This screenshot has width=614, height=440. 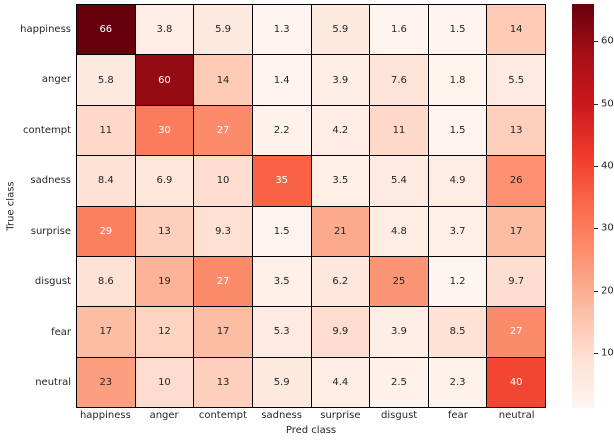 I want to click on cell-value: 9.7, so click(x=516, y=282).